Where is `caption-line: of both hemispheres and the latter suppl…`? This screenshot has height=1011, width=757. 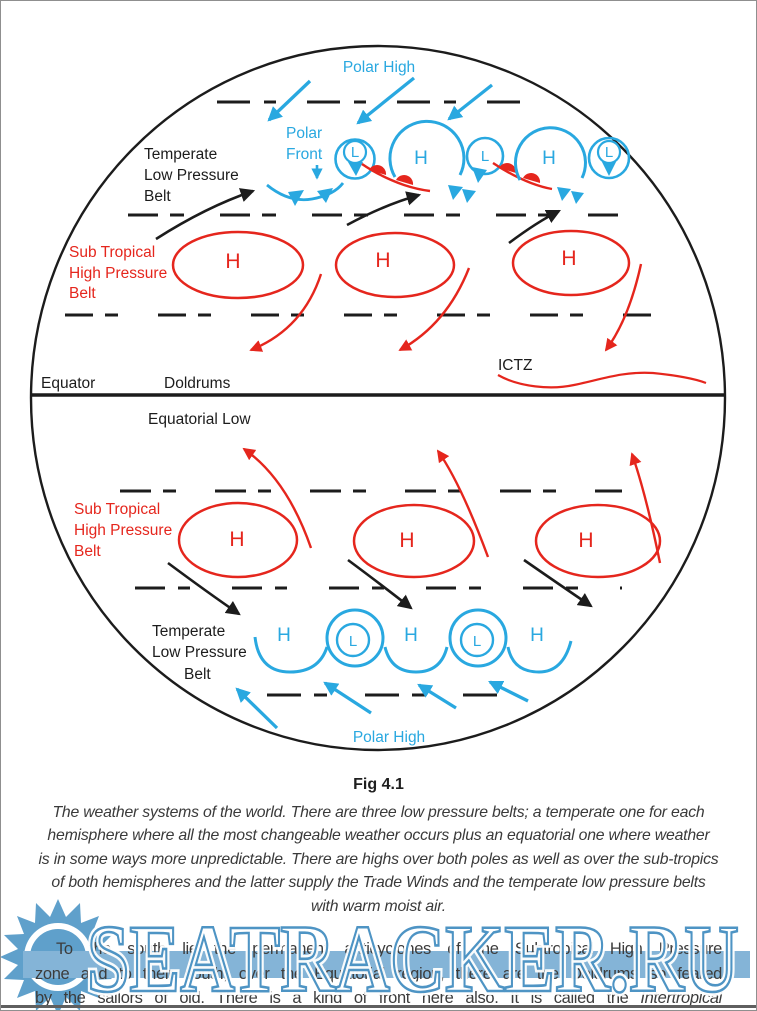 caption-line: of both hemispheres and the latter suppl… is located at coordinates (378, 883).